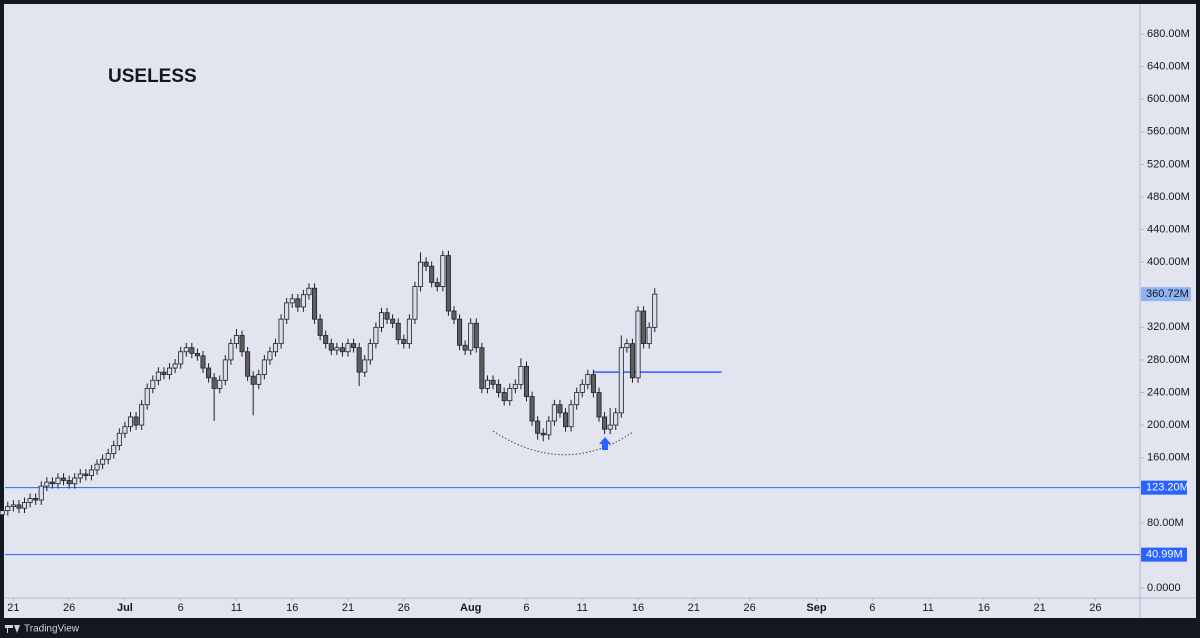 This screenshot has height=638, width=1200. Describe the element at coordinates (1168, 229) in the screenshot. I see `y-tick-label: 440.00M` at that location.